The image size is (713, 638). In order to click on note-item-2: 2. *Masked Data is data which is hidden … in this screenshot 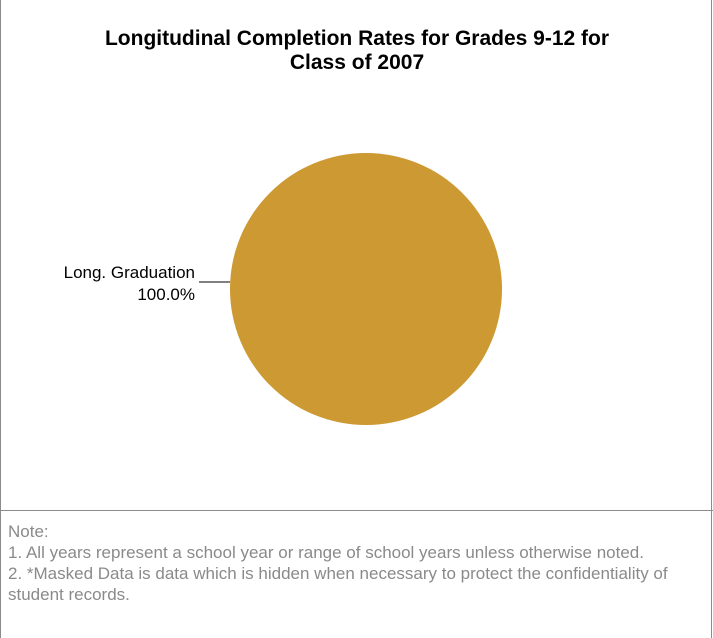, I will do `click(338, 584)`.